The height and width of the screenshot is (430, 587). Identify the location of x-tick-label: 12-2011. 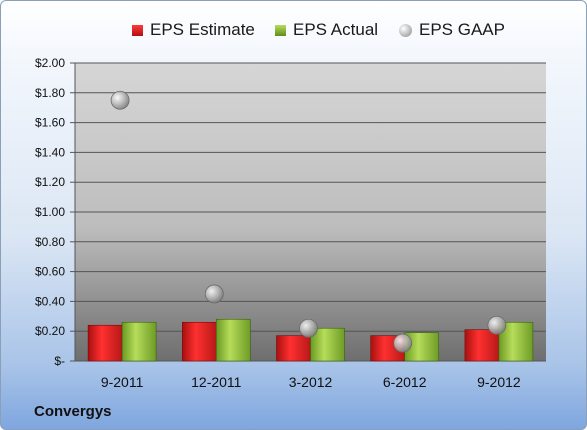
(216, 382).